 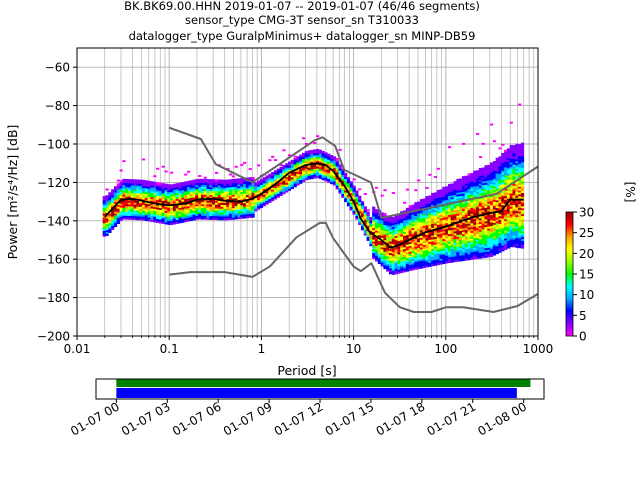 What do you see at coordinates (124, 161) in the screenshot?
I see `heat-cell-outlier` at bounding box center [124, 161].